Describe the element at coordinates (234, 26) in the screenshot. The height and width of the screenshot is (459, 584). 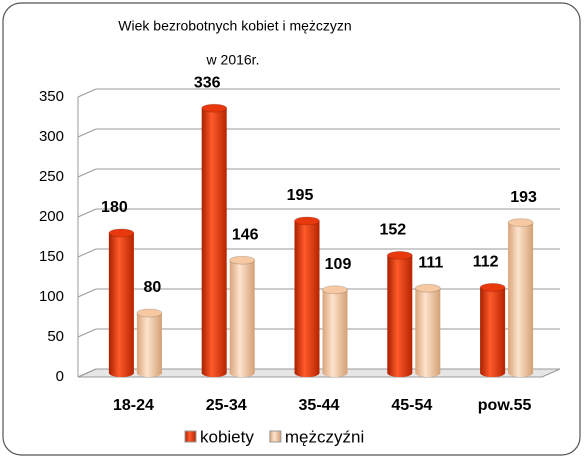
I see `chart-title: Wiek bezrobotnych kobiet i mężczyzn` at that location.